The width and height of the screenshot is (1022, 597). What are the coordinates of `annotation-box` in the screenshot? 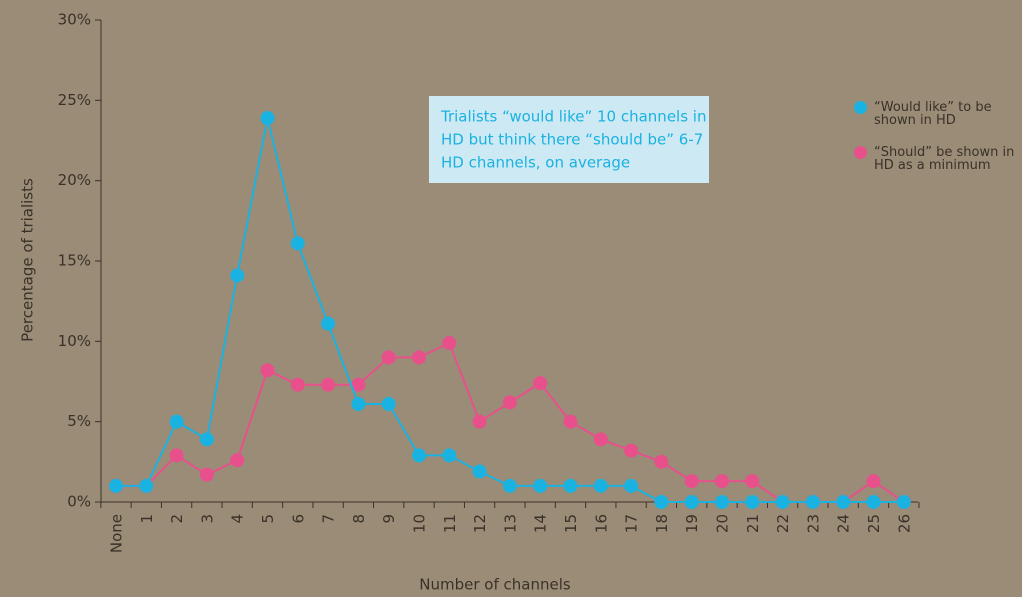 It's located at (569, 139).